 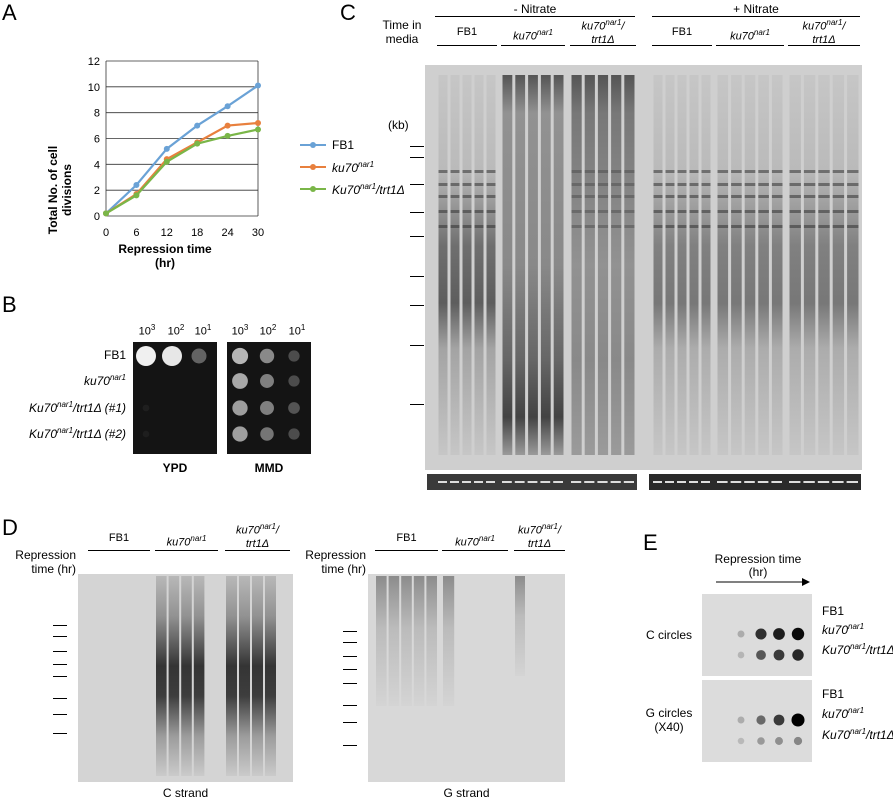 I want to click on y-tick-label: 0, so click(x=97, y=217).